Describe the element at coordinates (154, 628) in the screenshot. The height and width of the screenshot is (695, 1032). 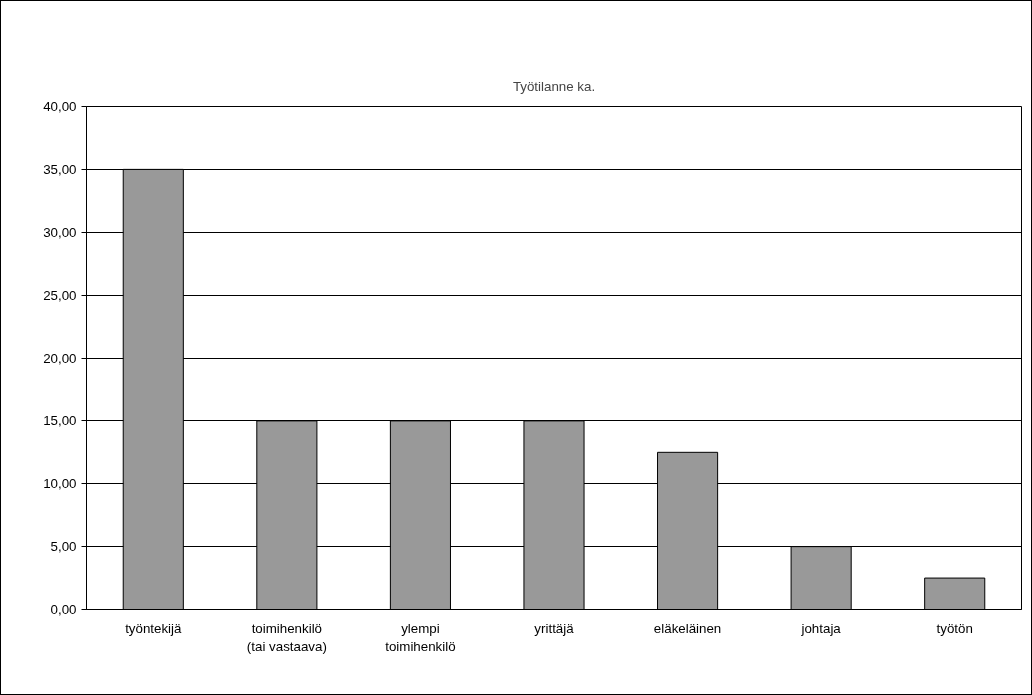
I see `x-tick-label: työntekijä` at that location.